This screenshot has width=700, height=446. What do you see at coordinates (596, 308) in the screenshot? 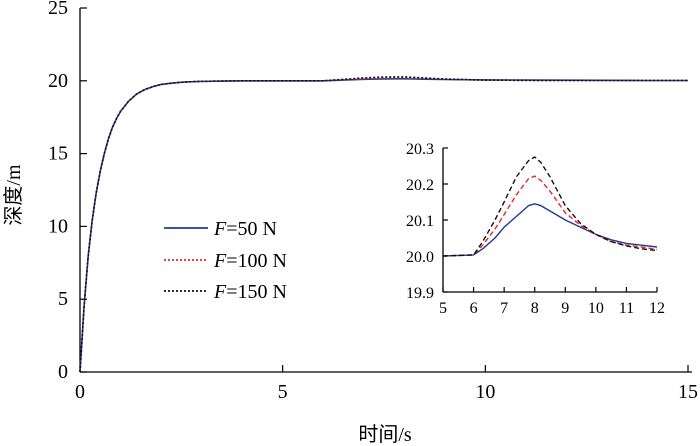
I see `inset-x-tick-label: 10` at bounding box center [596, 308].